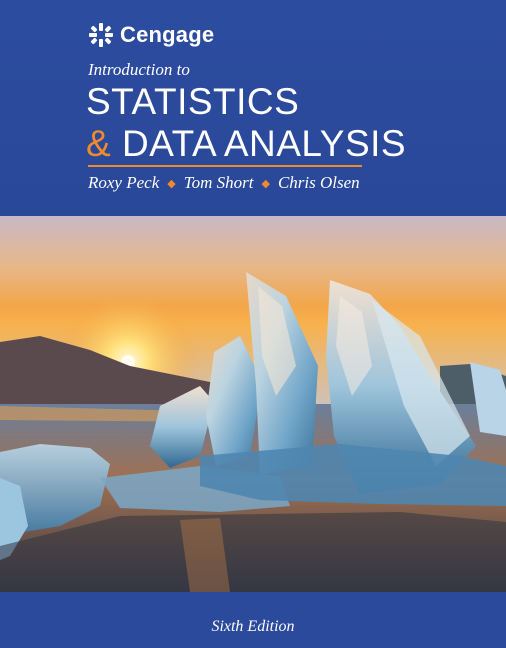 The width and height of the screenshot is (506, 648). What do you see at coordinates (318, 182) in the screenshot?
I see `author-name: Chris Olsen` at bounding box center [318, 182].